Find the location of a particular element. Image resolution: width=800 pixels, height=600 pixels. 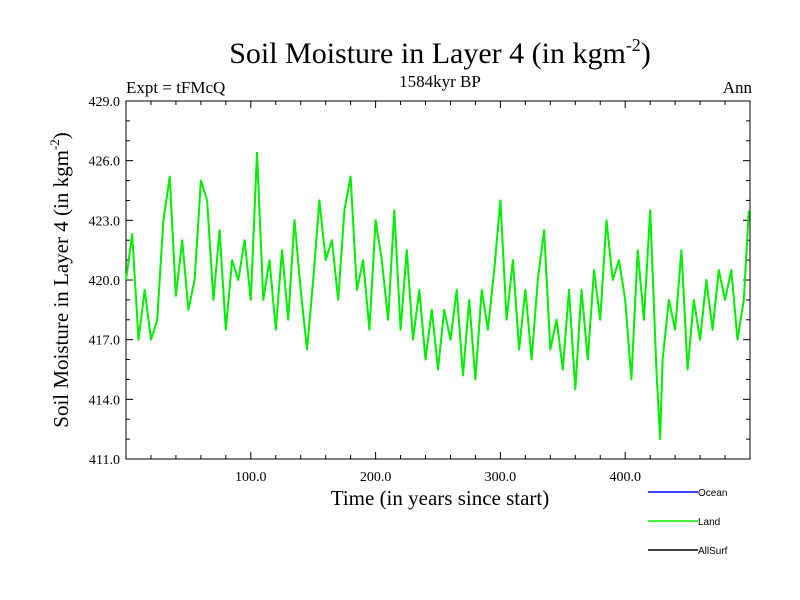

x-tick-label: 200.0 is located at coordinates (376, 477).